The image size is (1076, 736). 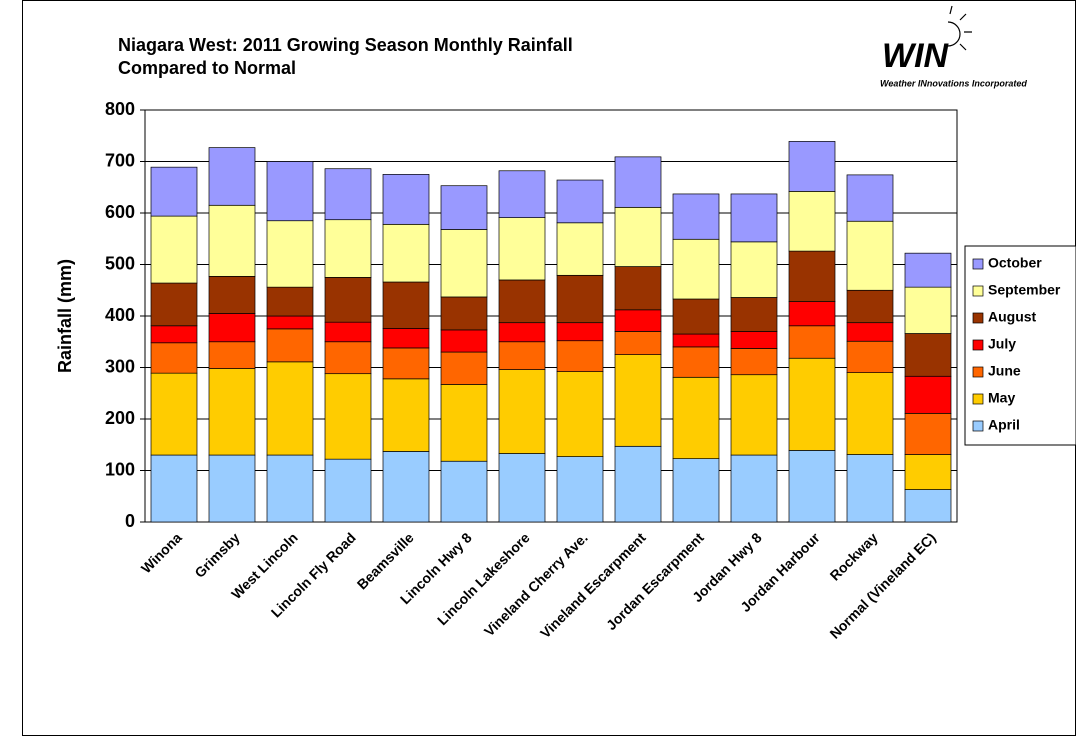 I want to click on logo-sun, so click(x=959, y=28).